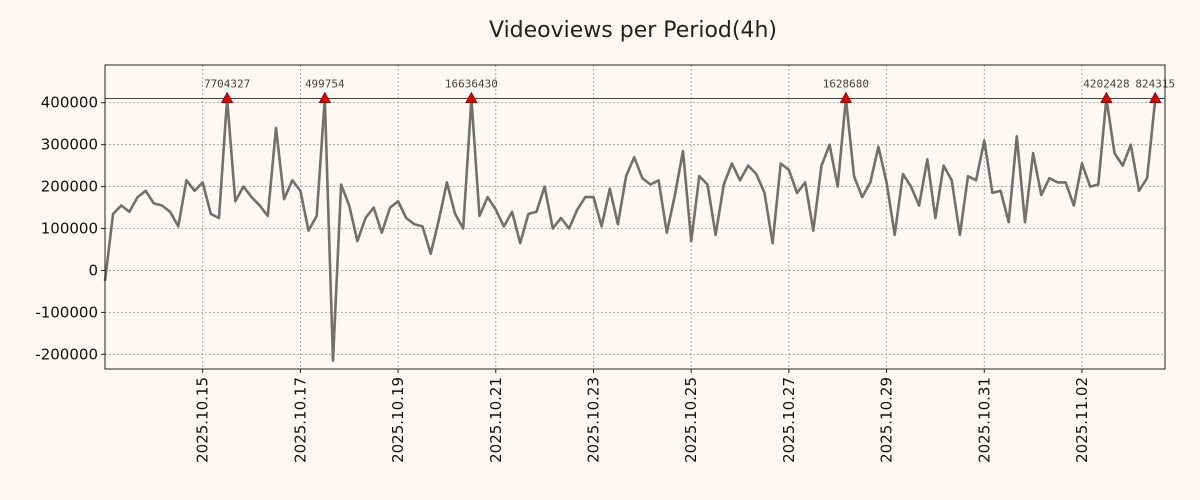  What do you see at coordinates (789, 420) in the screenshot?
I see `x-tick-label: 2025.10.27` at bounding box center [789, 420].